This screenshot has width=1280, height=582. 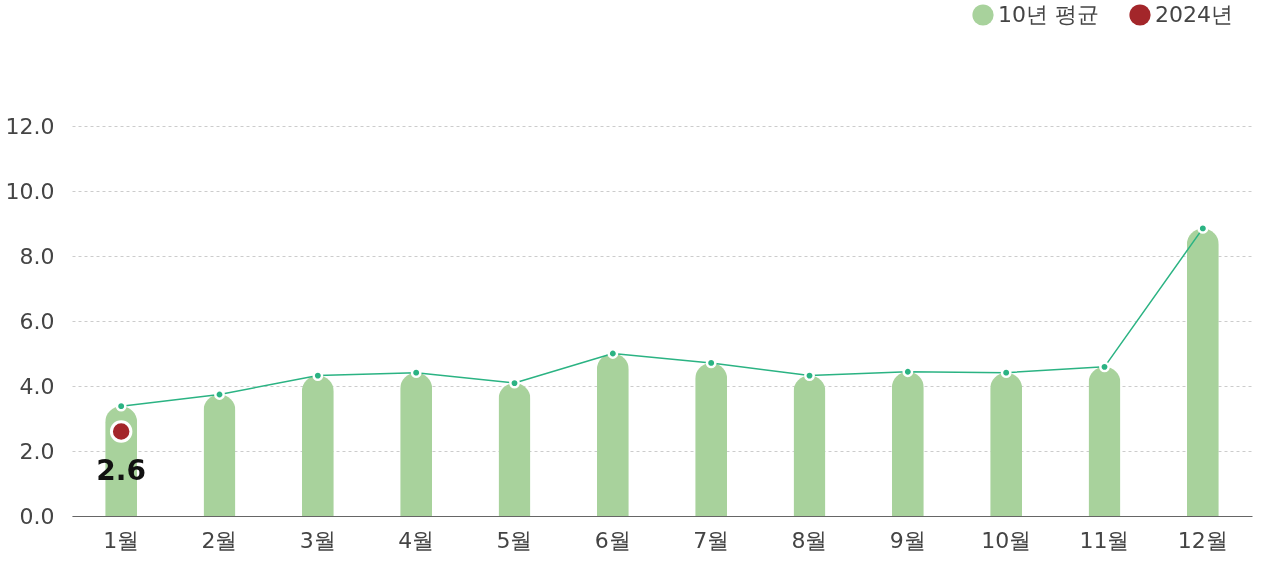 I want to click on y-tick-label: 6.0, so click(x=37, y=321).